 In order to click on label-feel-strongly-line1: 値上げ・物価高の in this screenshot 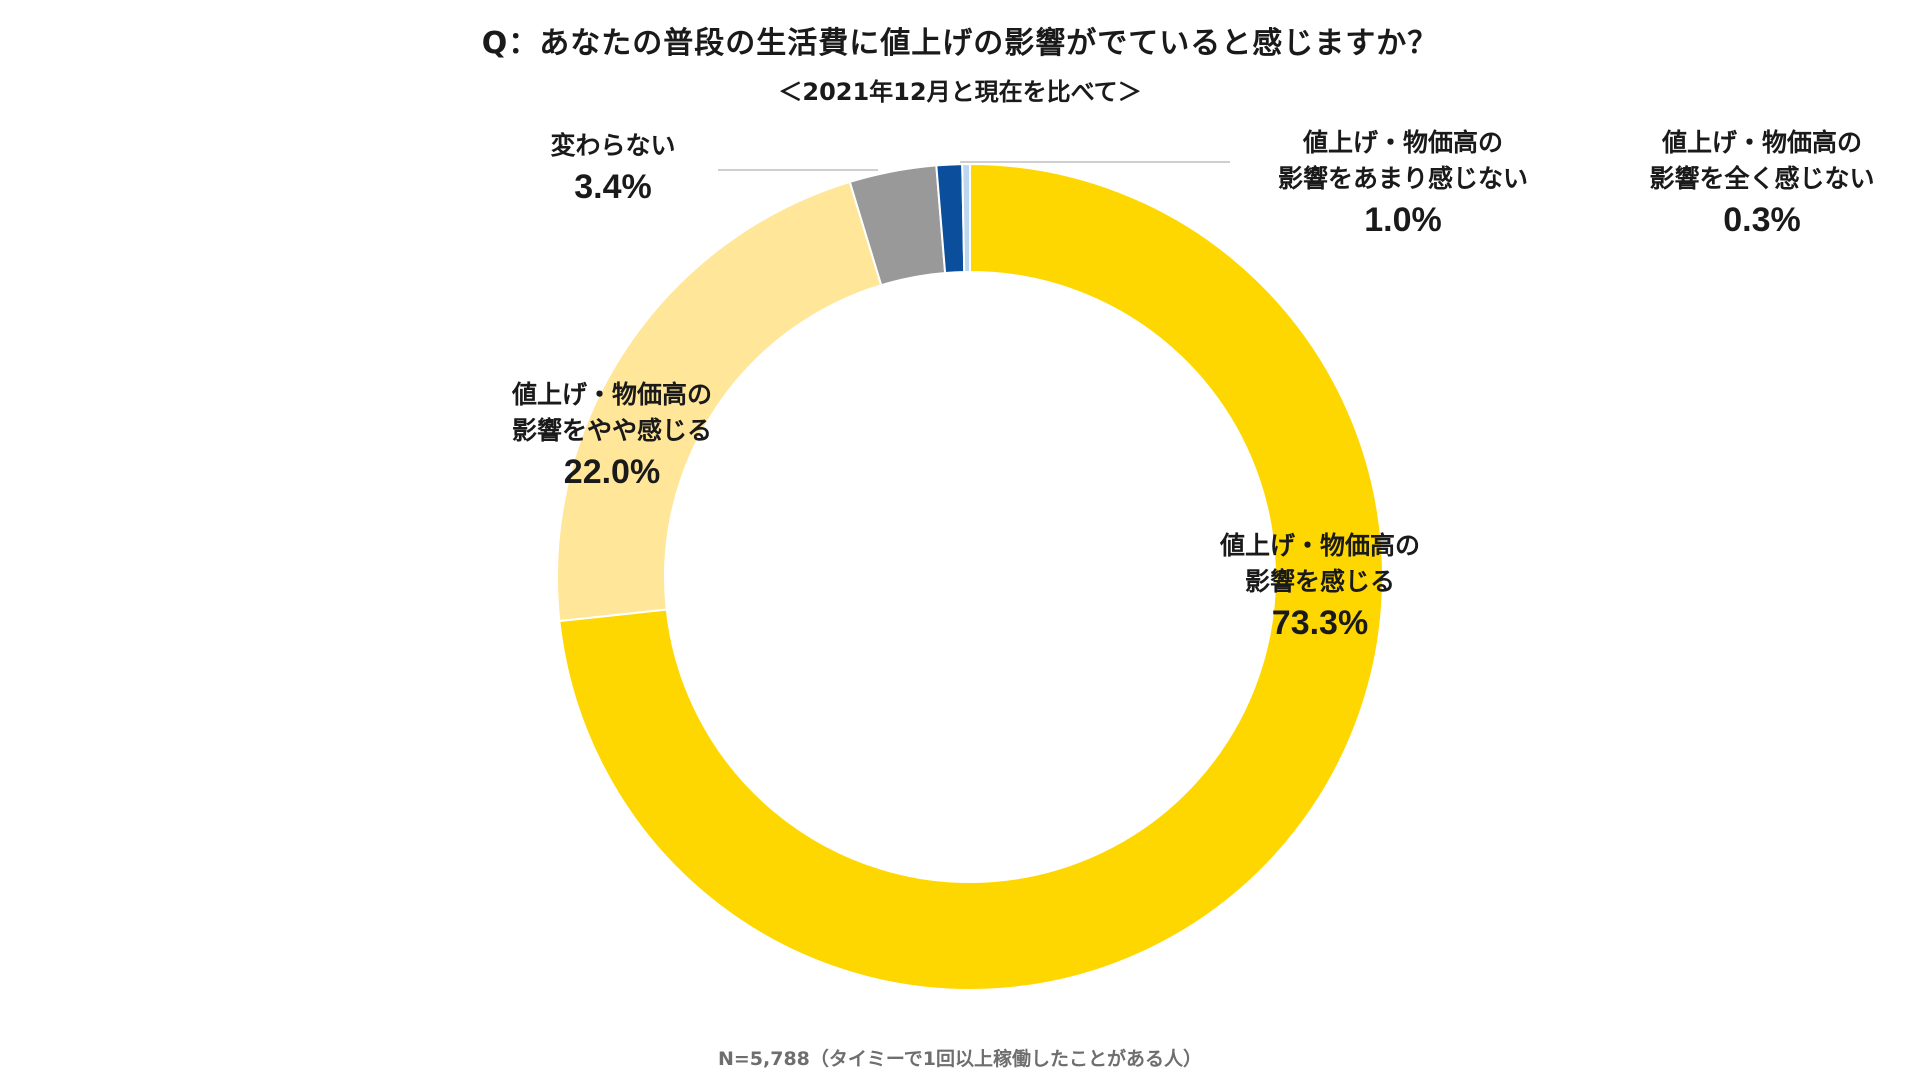, I will do `click(1320, 545)`.